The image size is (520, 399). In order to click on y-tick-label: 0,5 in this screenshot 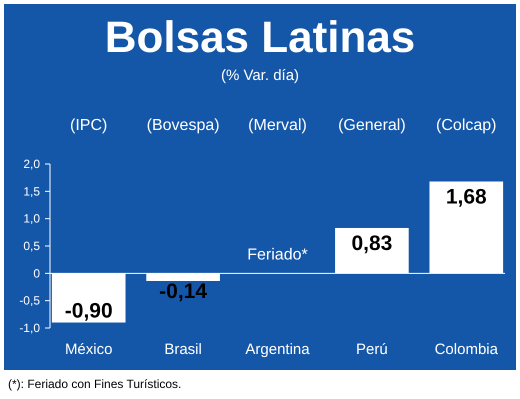, I will do `click(31, 246)`.